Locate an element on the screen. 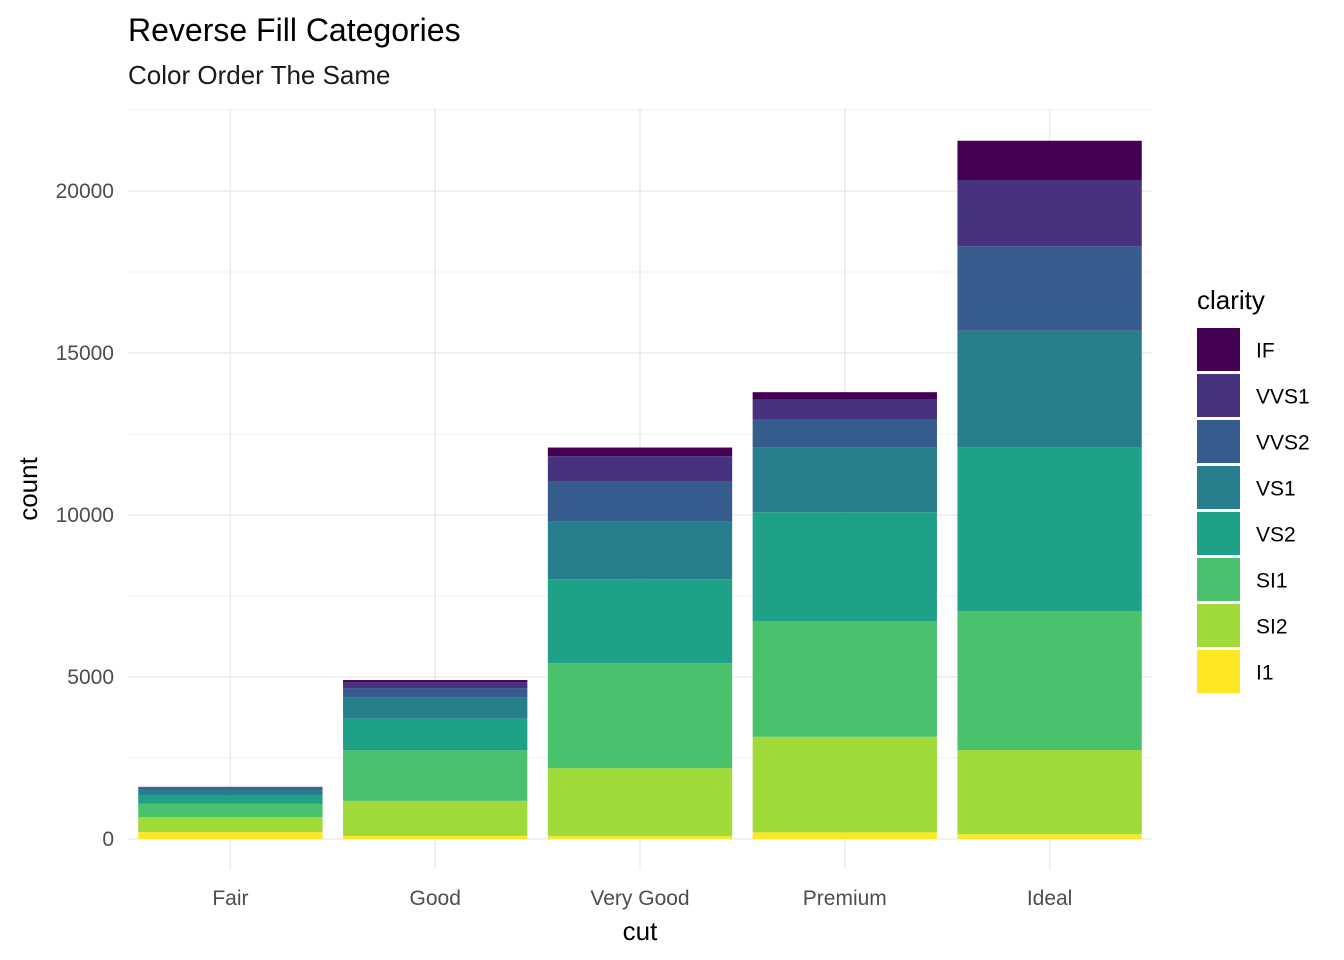 This screenshot has width=1344, height=960. legend-label: SI2 is located at coordinates (1272, 627).